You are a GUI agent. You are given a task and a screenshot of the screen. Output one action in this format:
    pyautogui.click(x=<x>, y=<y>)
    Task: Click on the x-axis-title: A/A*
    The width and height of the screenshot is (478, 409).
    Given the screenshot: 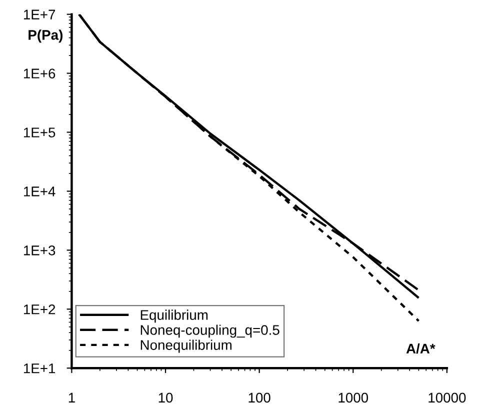 What is the action you would take?
    pyautogui.click(x=421, y=348)
    